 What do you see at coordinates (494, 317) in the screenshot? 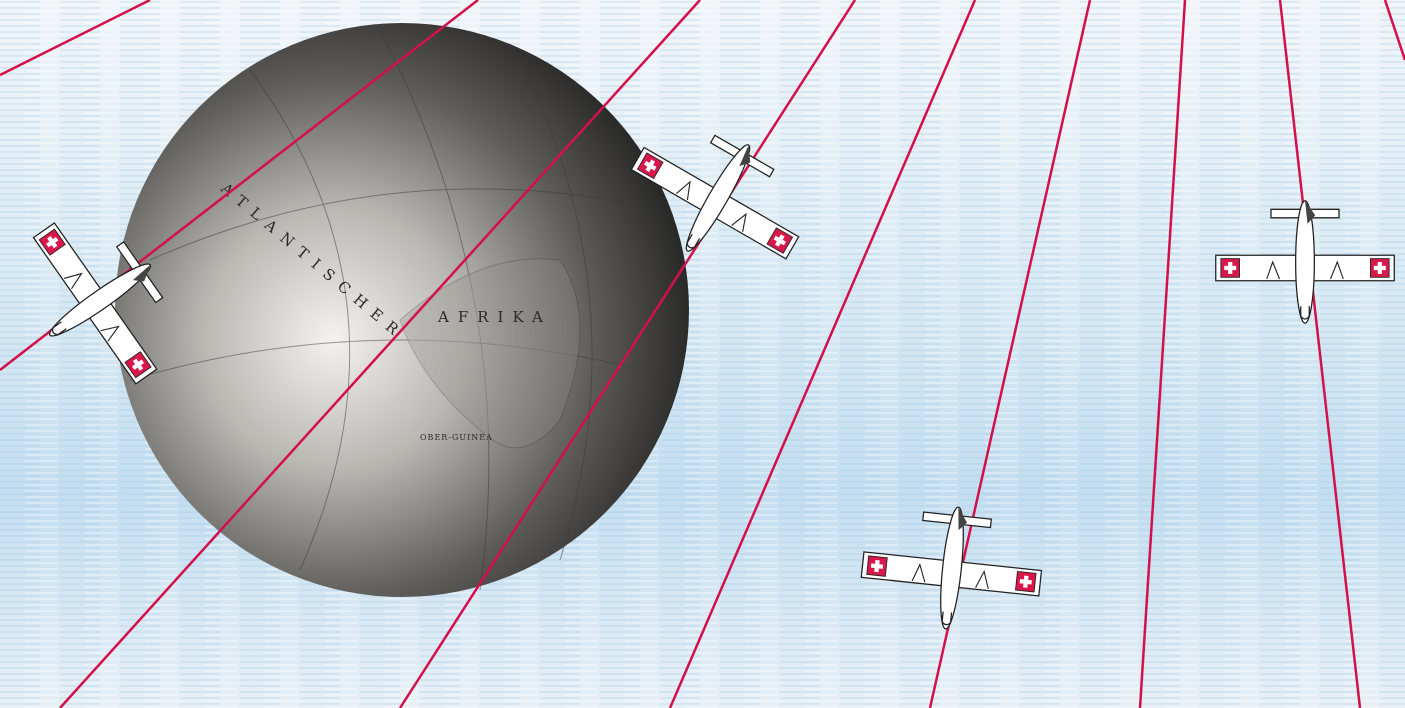
I see `globe-label: AFRIKA` at bounding box center [494, 317].